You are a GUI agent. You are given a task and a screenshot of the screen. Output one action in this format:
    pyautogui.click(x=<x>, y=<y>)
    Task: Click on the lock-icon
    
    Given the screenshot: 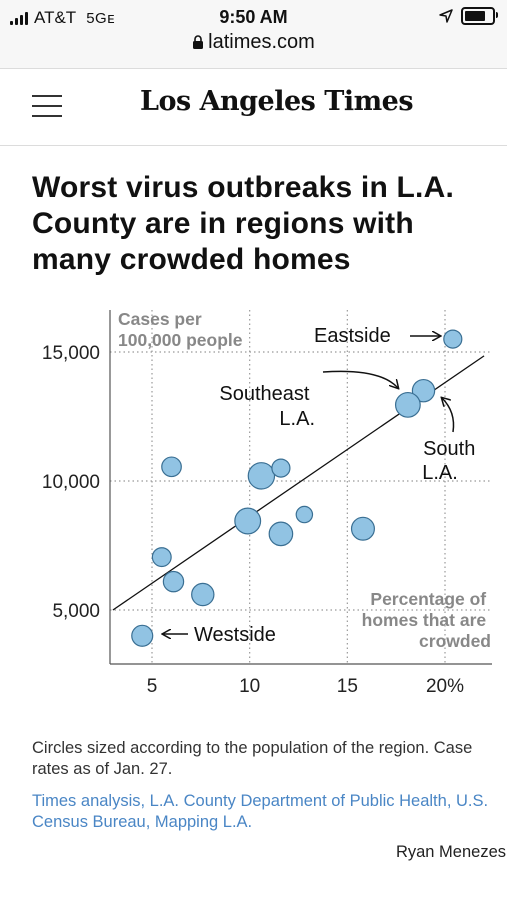 What is the action you would take?
    pyautogui.click(x=198, y=42)
    